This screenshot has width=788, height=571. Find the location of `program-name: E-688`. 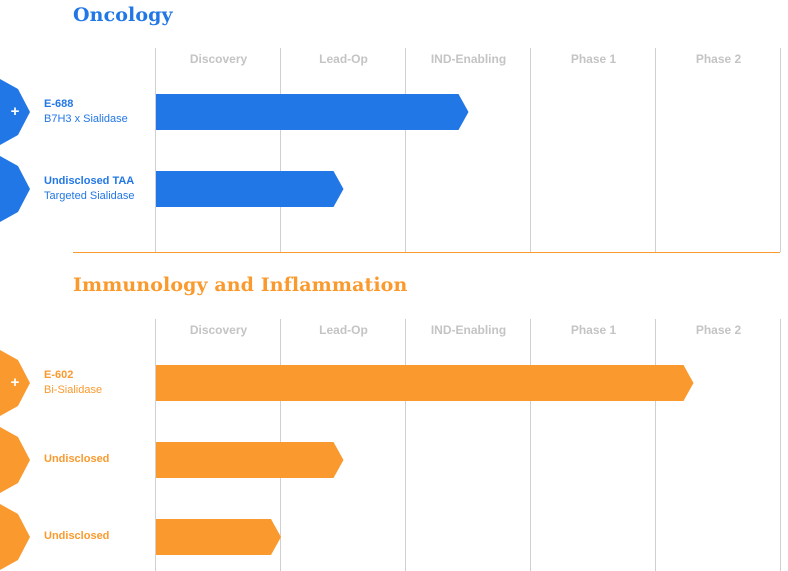

program-name: E-688 is located at coordinates (59, 104).